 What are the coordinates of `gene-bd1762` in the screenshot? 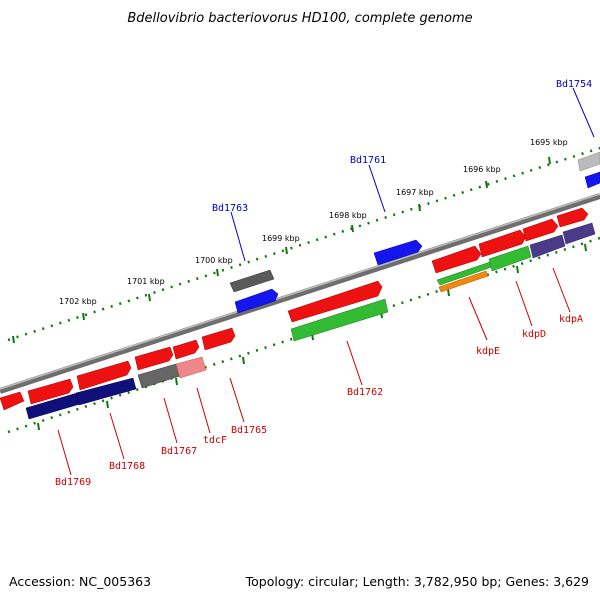 It's located at (335, 301).